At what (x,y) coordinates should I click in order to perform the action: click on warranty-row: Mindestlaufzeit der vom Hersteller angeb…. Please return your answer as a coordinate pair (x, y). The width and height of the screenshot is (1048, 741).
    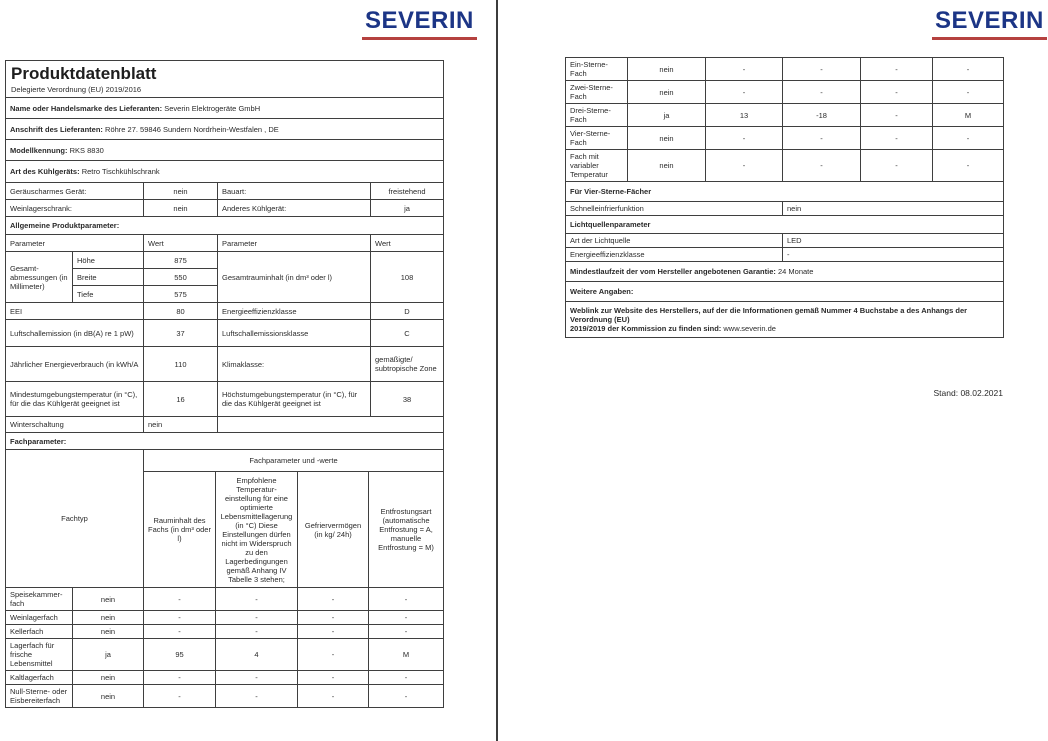
    Looking at the image, I should click on (784, 271).